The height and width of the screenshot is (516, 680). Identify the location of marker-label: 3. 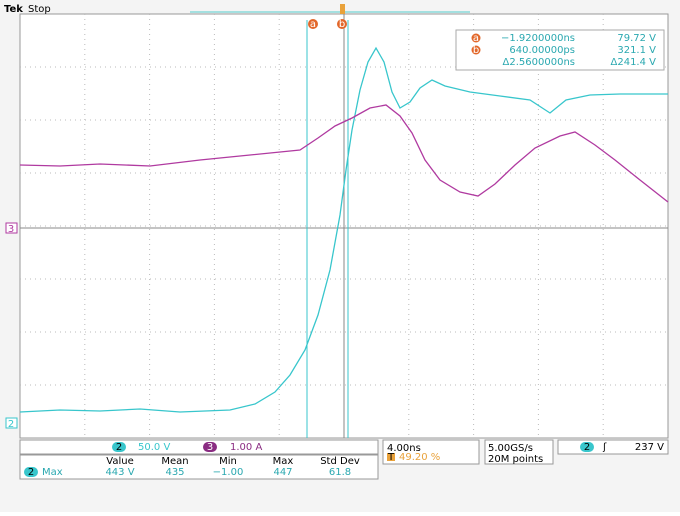
(11, 229).